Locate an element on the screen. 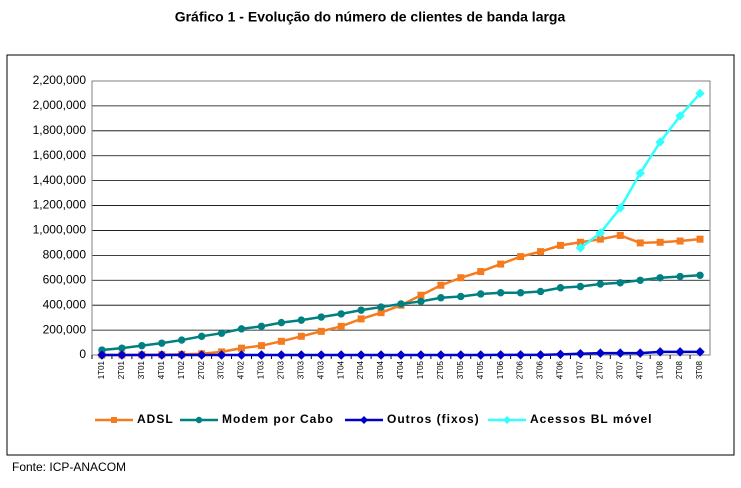 This screenshot has height=488, width=741. x-tick-label: 1T02 is located at coordinates (181, 369).